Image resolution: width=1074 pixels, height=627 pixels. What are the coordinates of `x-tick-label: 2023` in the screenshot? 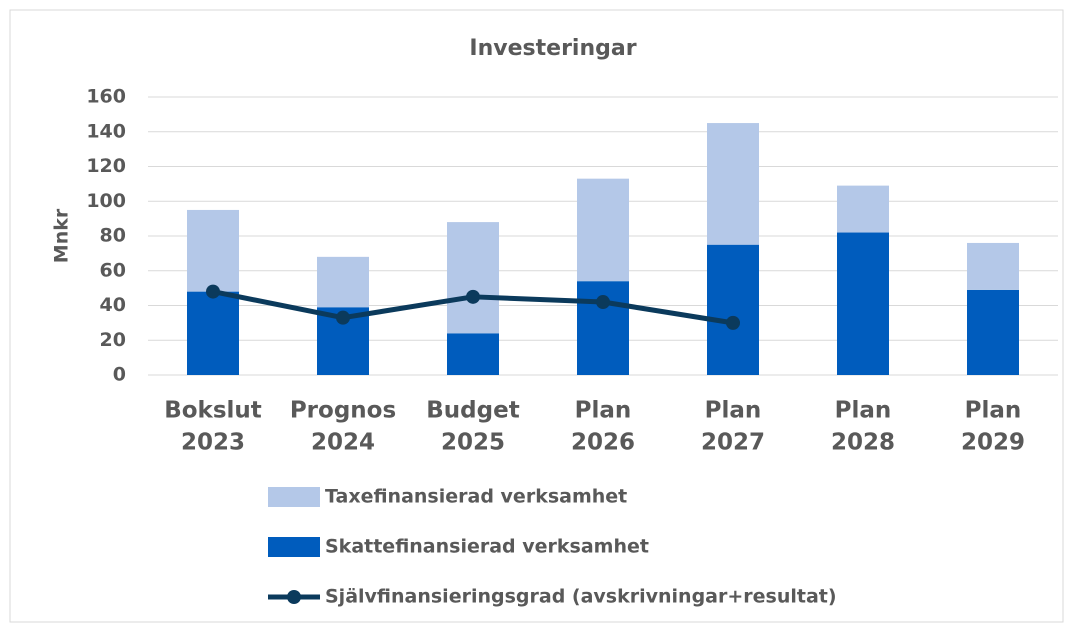 It's located at (213, 443).